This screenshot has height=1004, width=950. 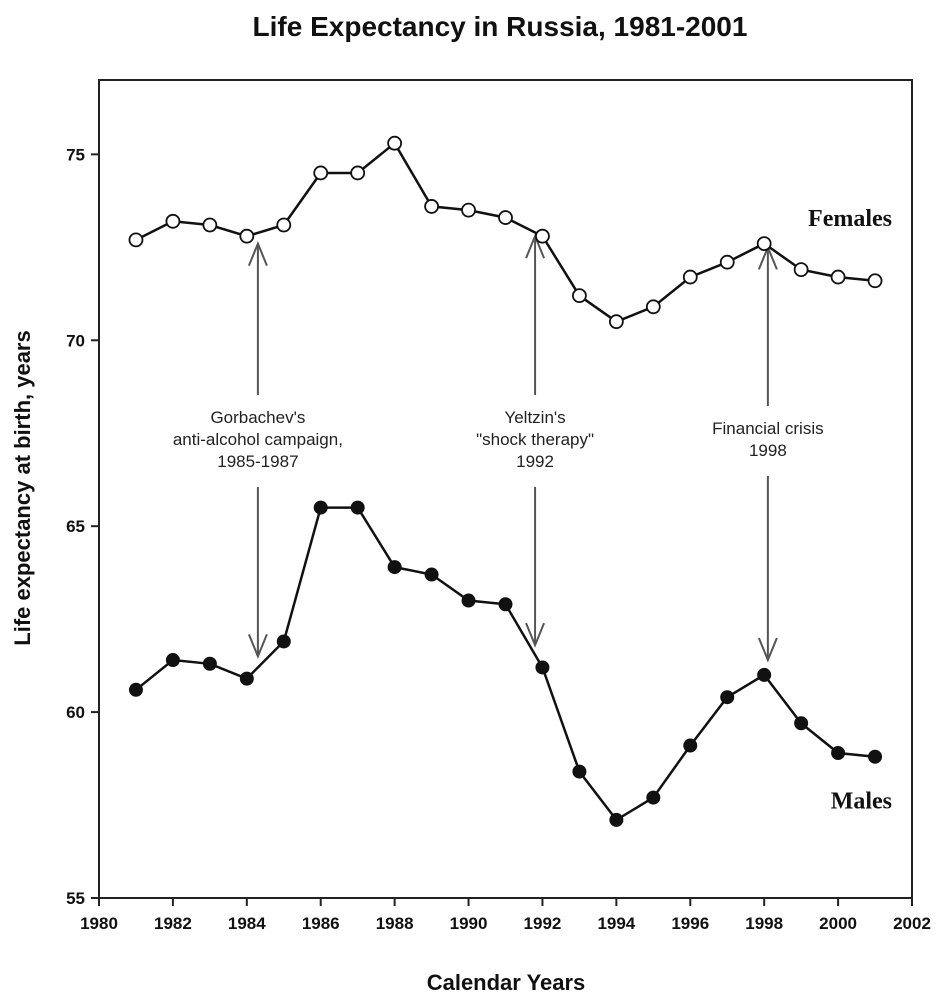 I want to click on males-point-1997, so click(x=727, y=697).